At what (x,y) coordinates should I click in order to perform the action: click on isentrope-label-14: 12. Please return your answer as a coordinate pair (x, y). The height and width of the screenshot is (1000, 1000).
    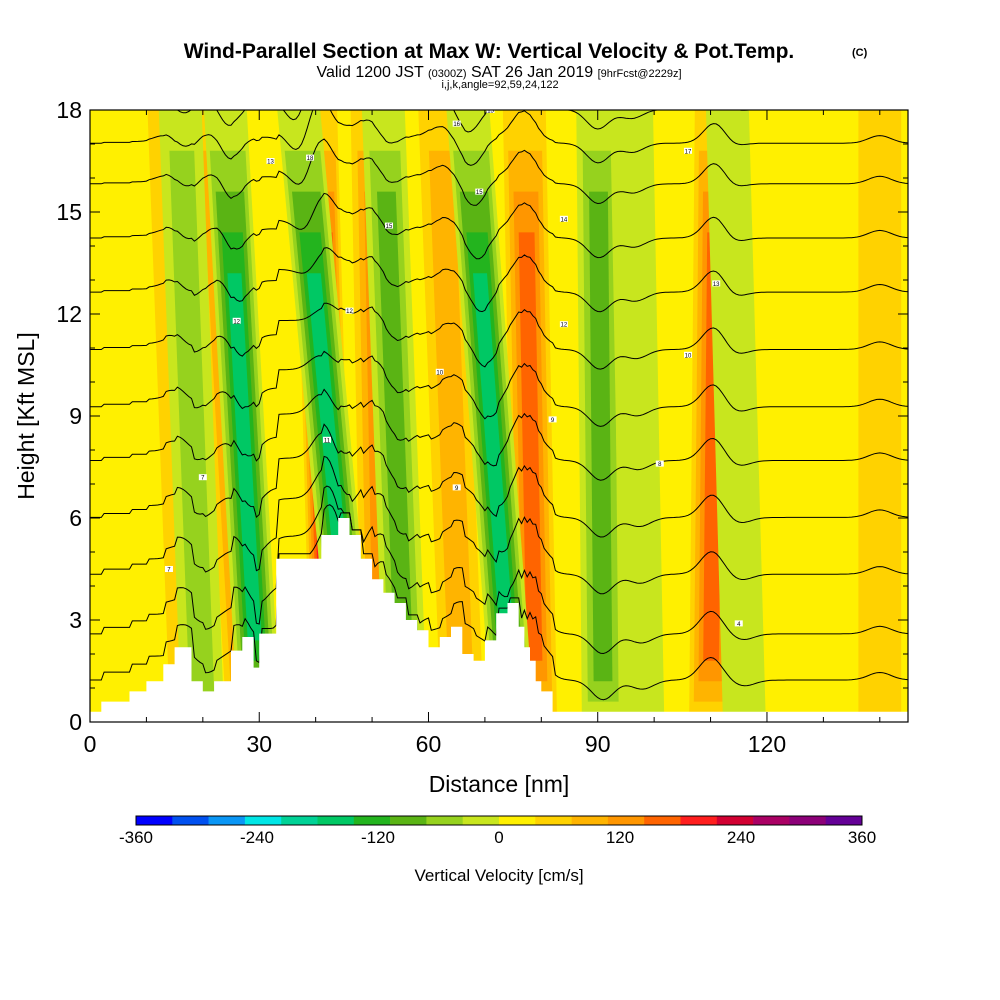
    Looking at the image, I should click on (563, 325).